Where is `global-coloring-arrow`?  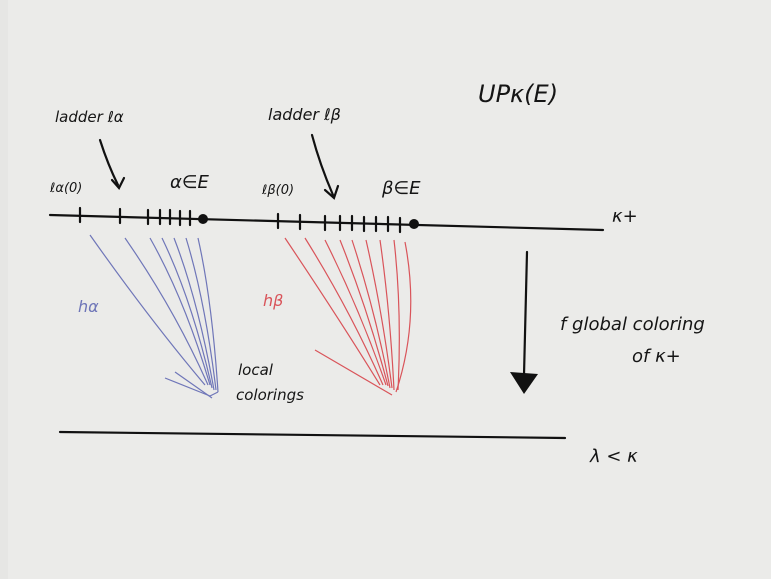
global-coloring-arrow is located at coordinates (525, 313).